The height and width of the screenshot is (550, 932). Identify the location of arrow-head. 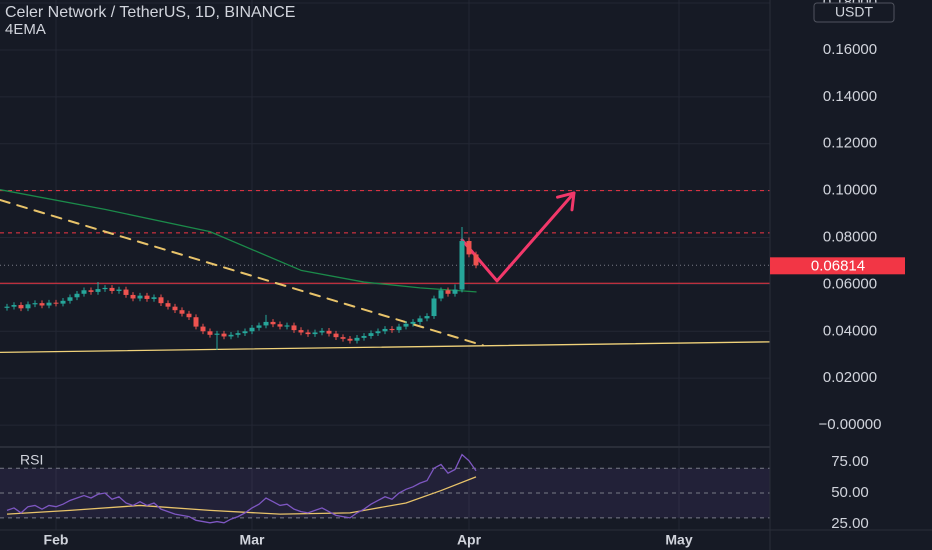
(566, 201).